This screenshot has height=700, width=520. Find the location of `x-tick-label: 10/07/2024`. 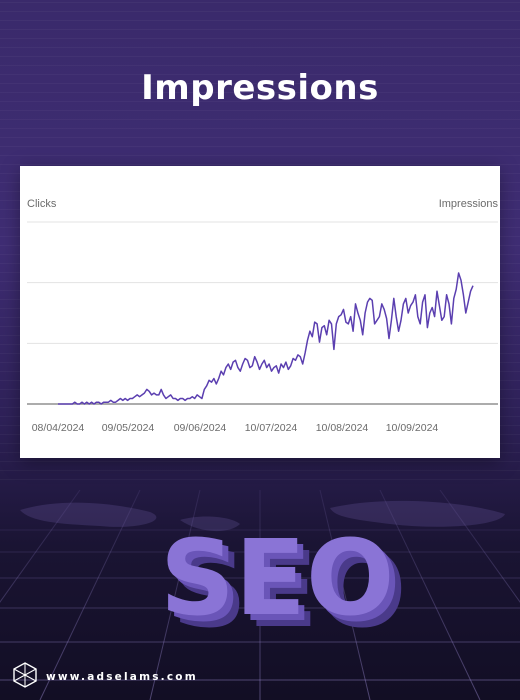

x-tick-label: 10/07/2024 is located at coordinates (271, 428).